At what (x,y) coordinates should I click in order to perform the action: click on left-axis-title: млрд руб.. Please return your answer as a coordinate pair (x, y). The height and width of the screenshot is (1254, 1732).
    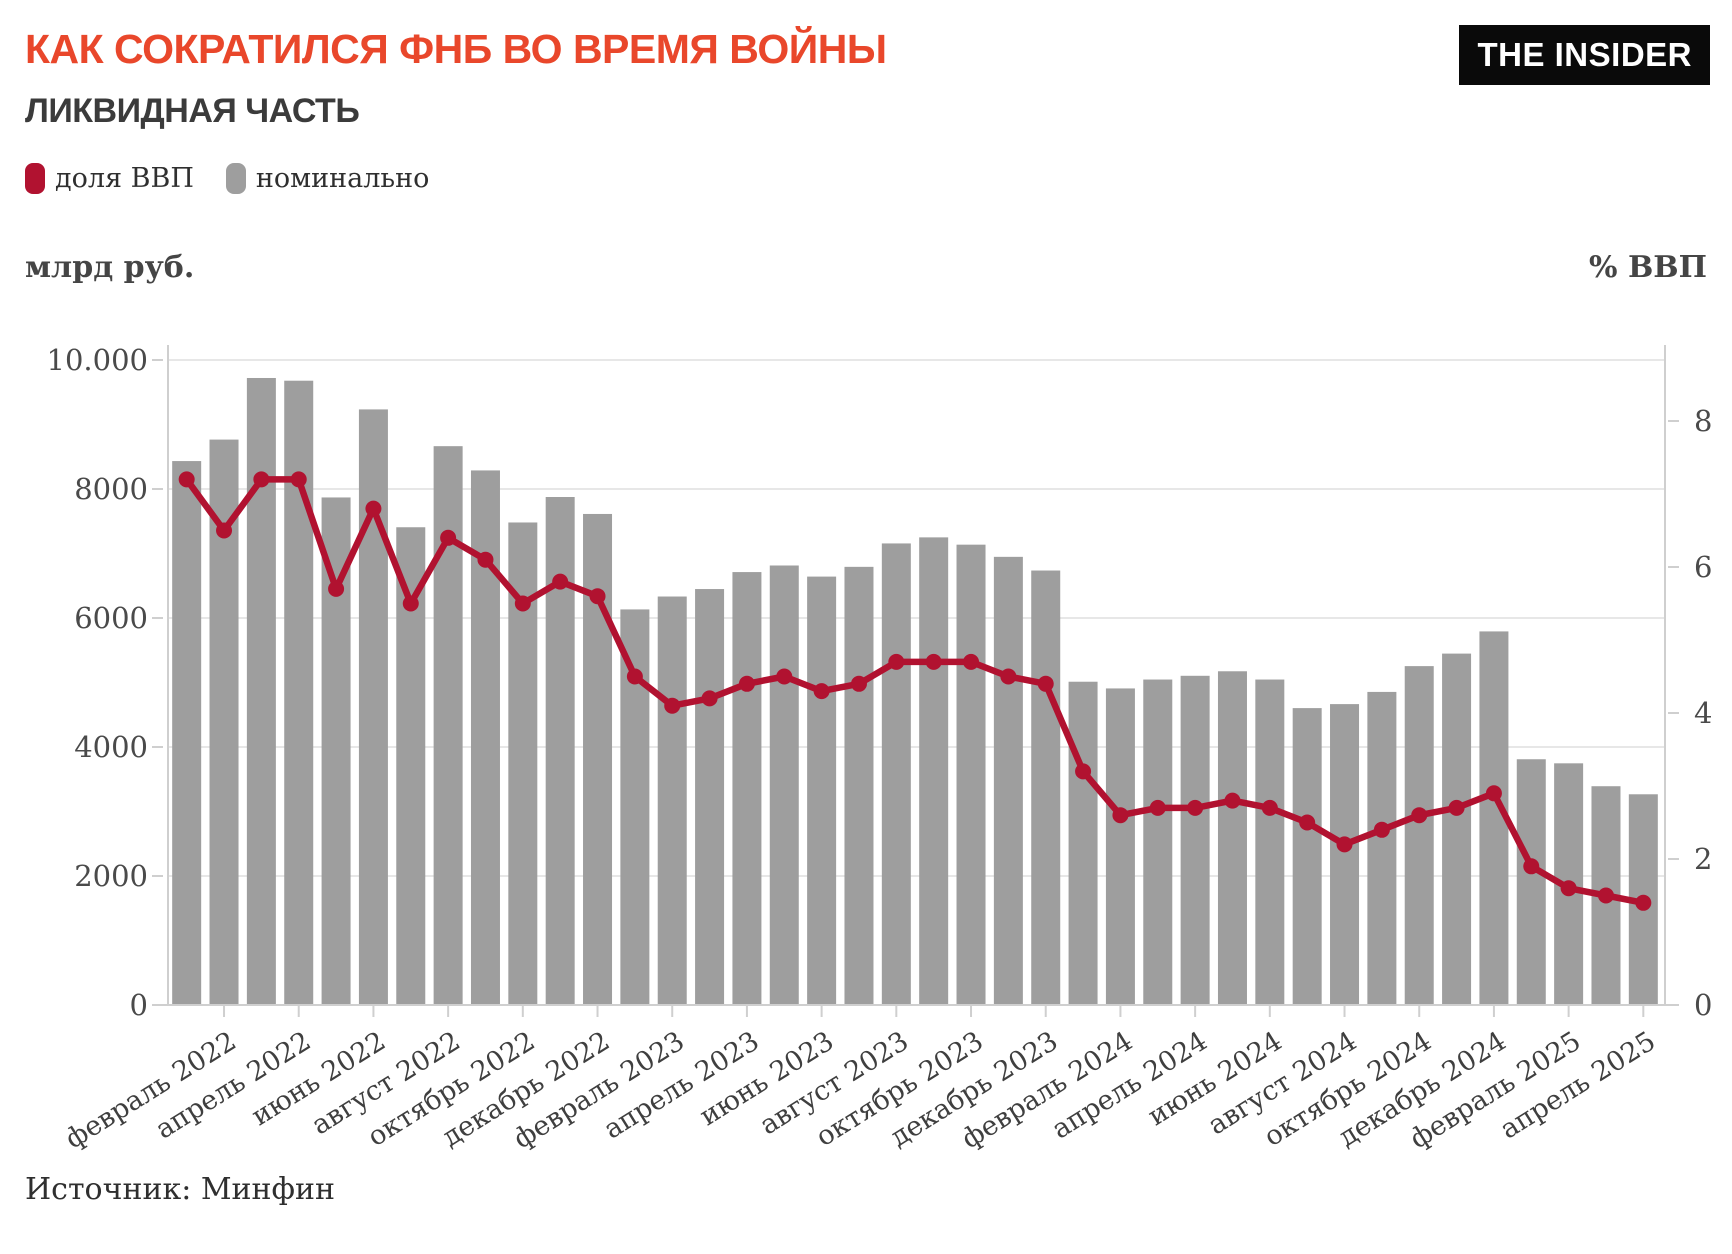
    Looking at the image, I should click on (110, 267).